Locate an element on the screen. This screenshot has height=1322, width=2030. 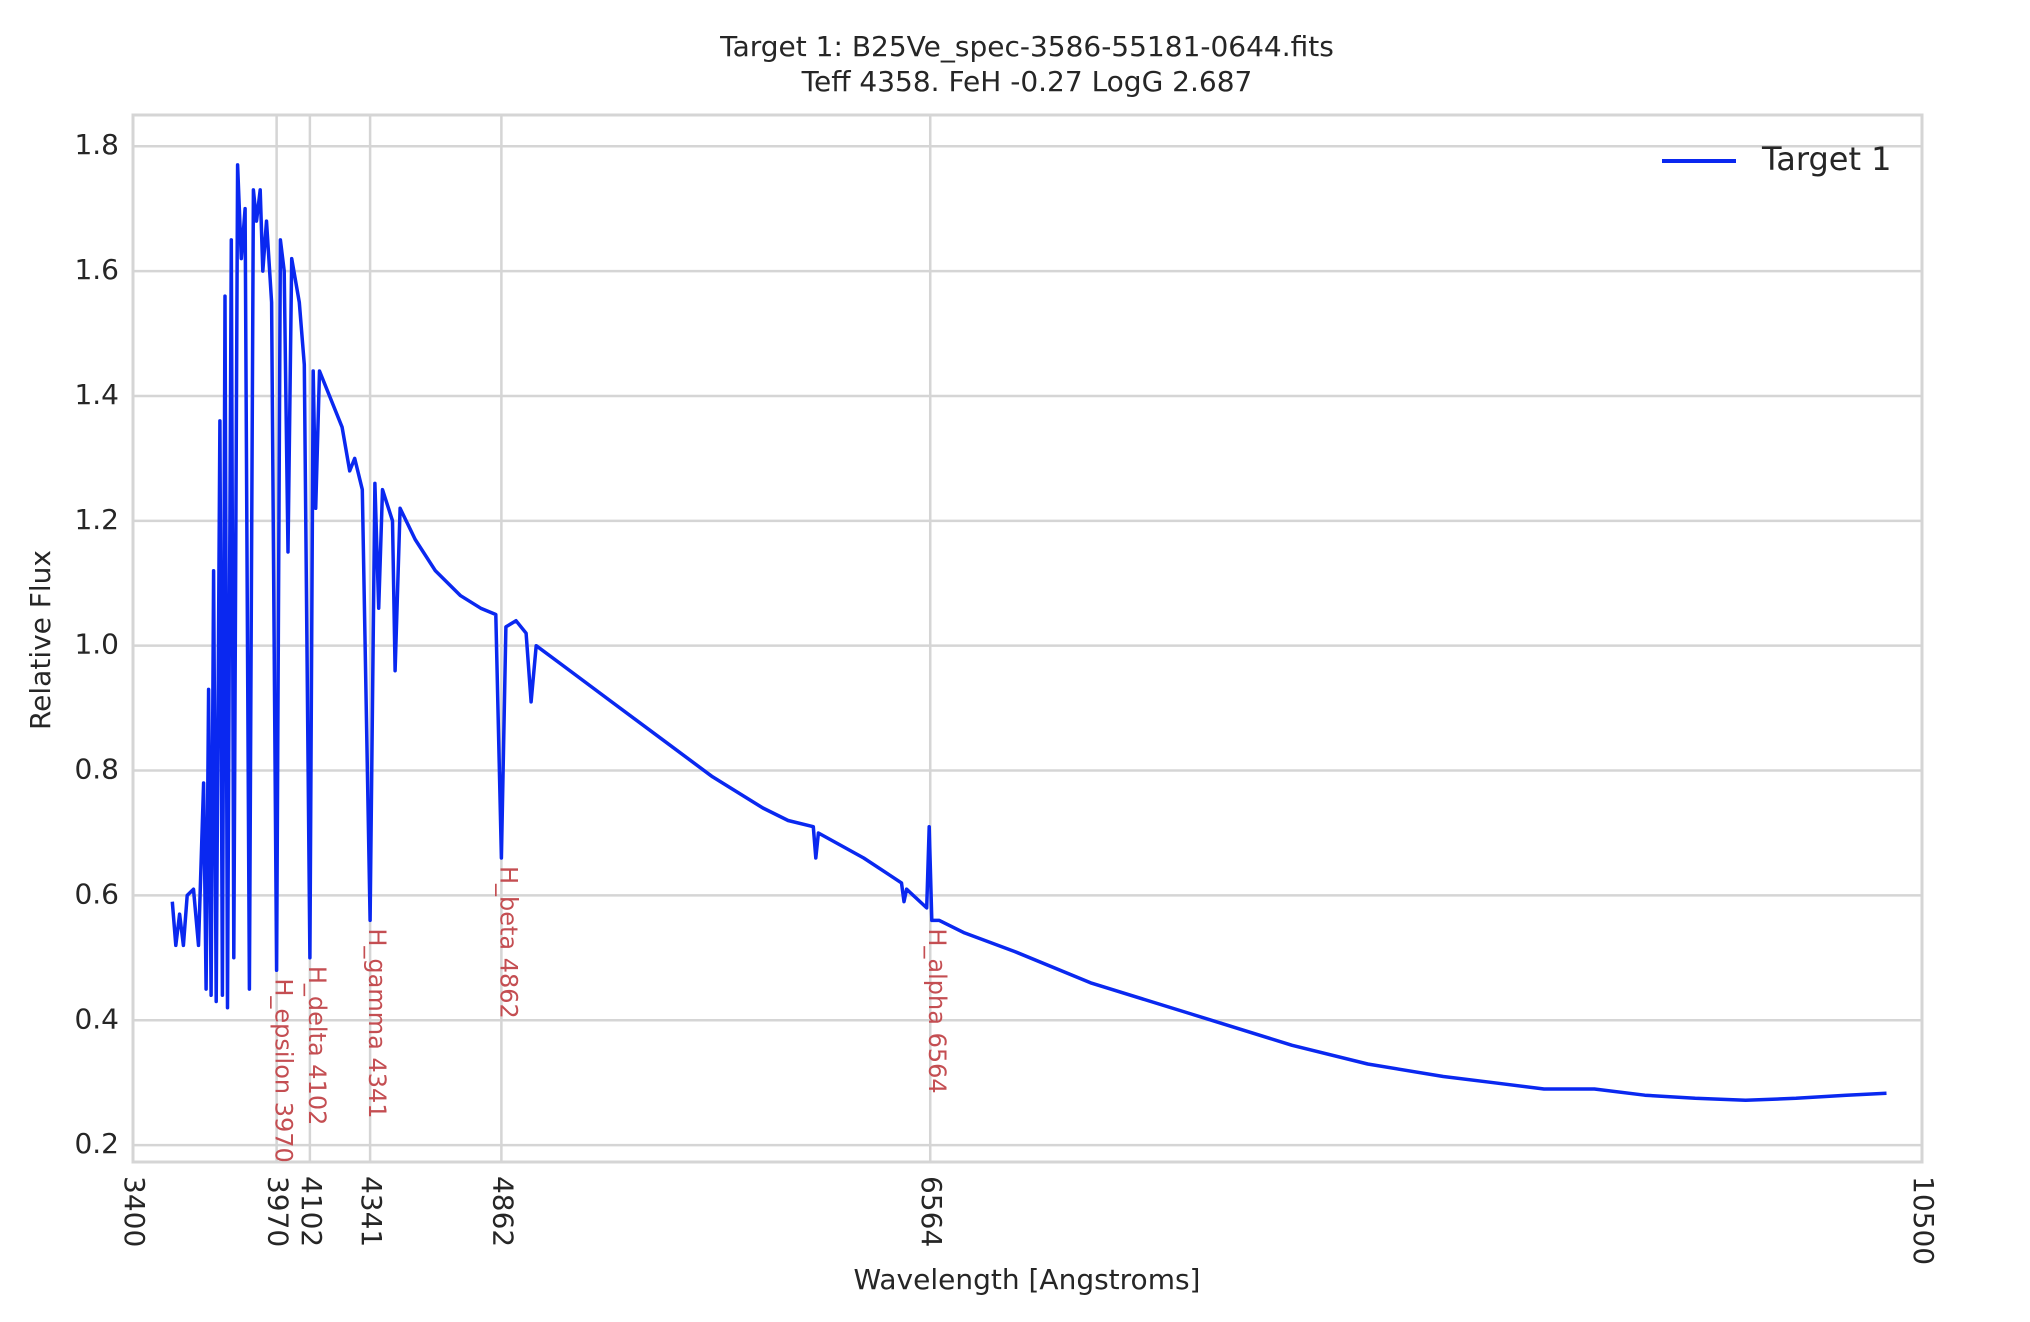
annotation-label: H_gamma 4341 is located at coordinates (377, 1023).